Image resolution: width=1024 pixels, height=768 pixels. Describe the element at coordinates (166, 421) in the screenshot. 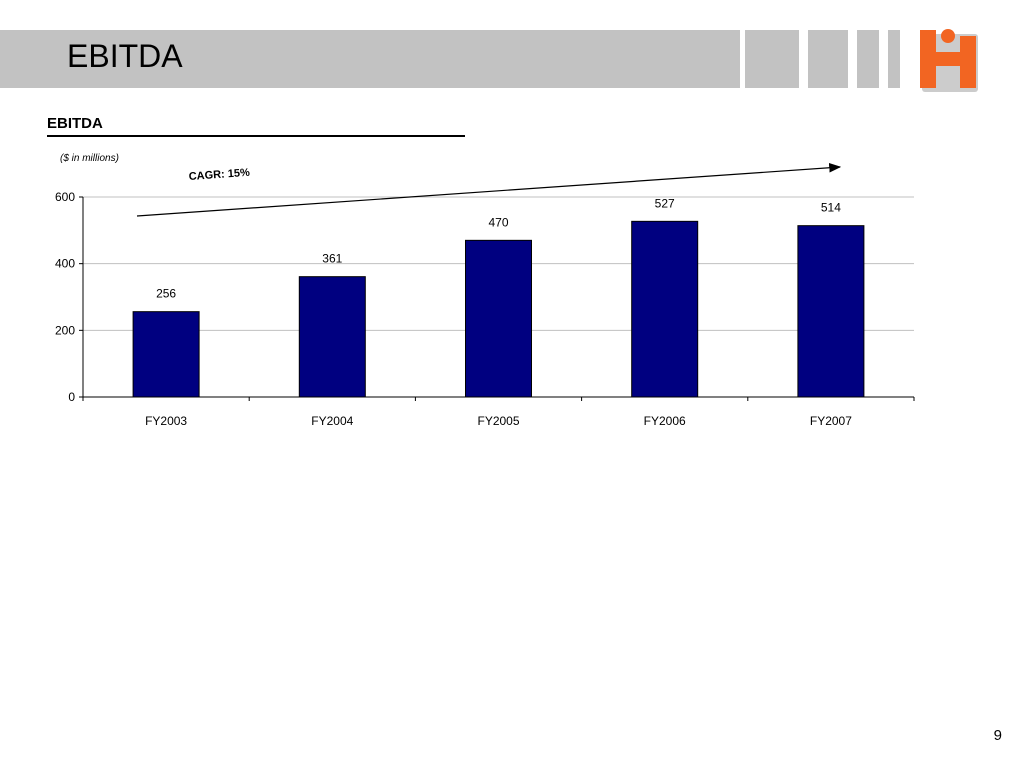

I see `x-tick-label: FY2003` at that location.